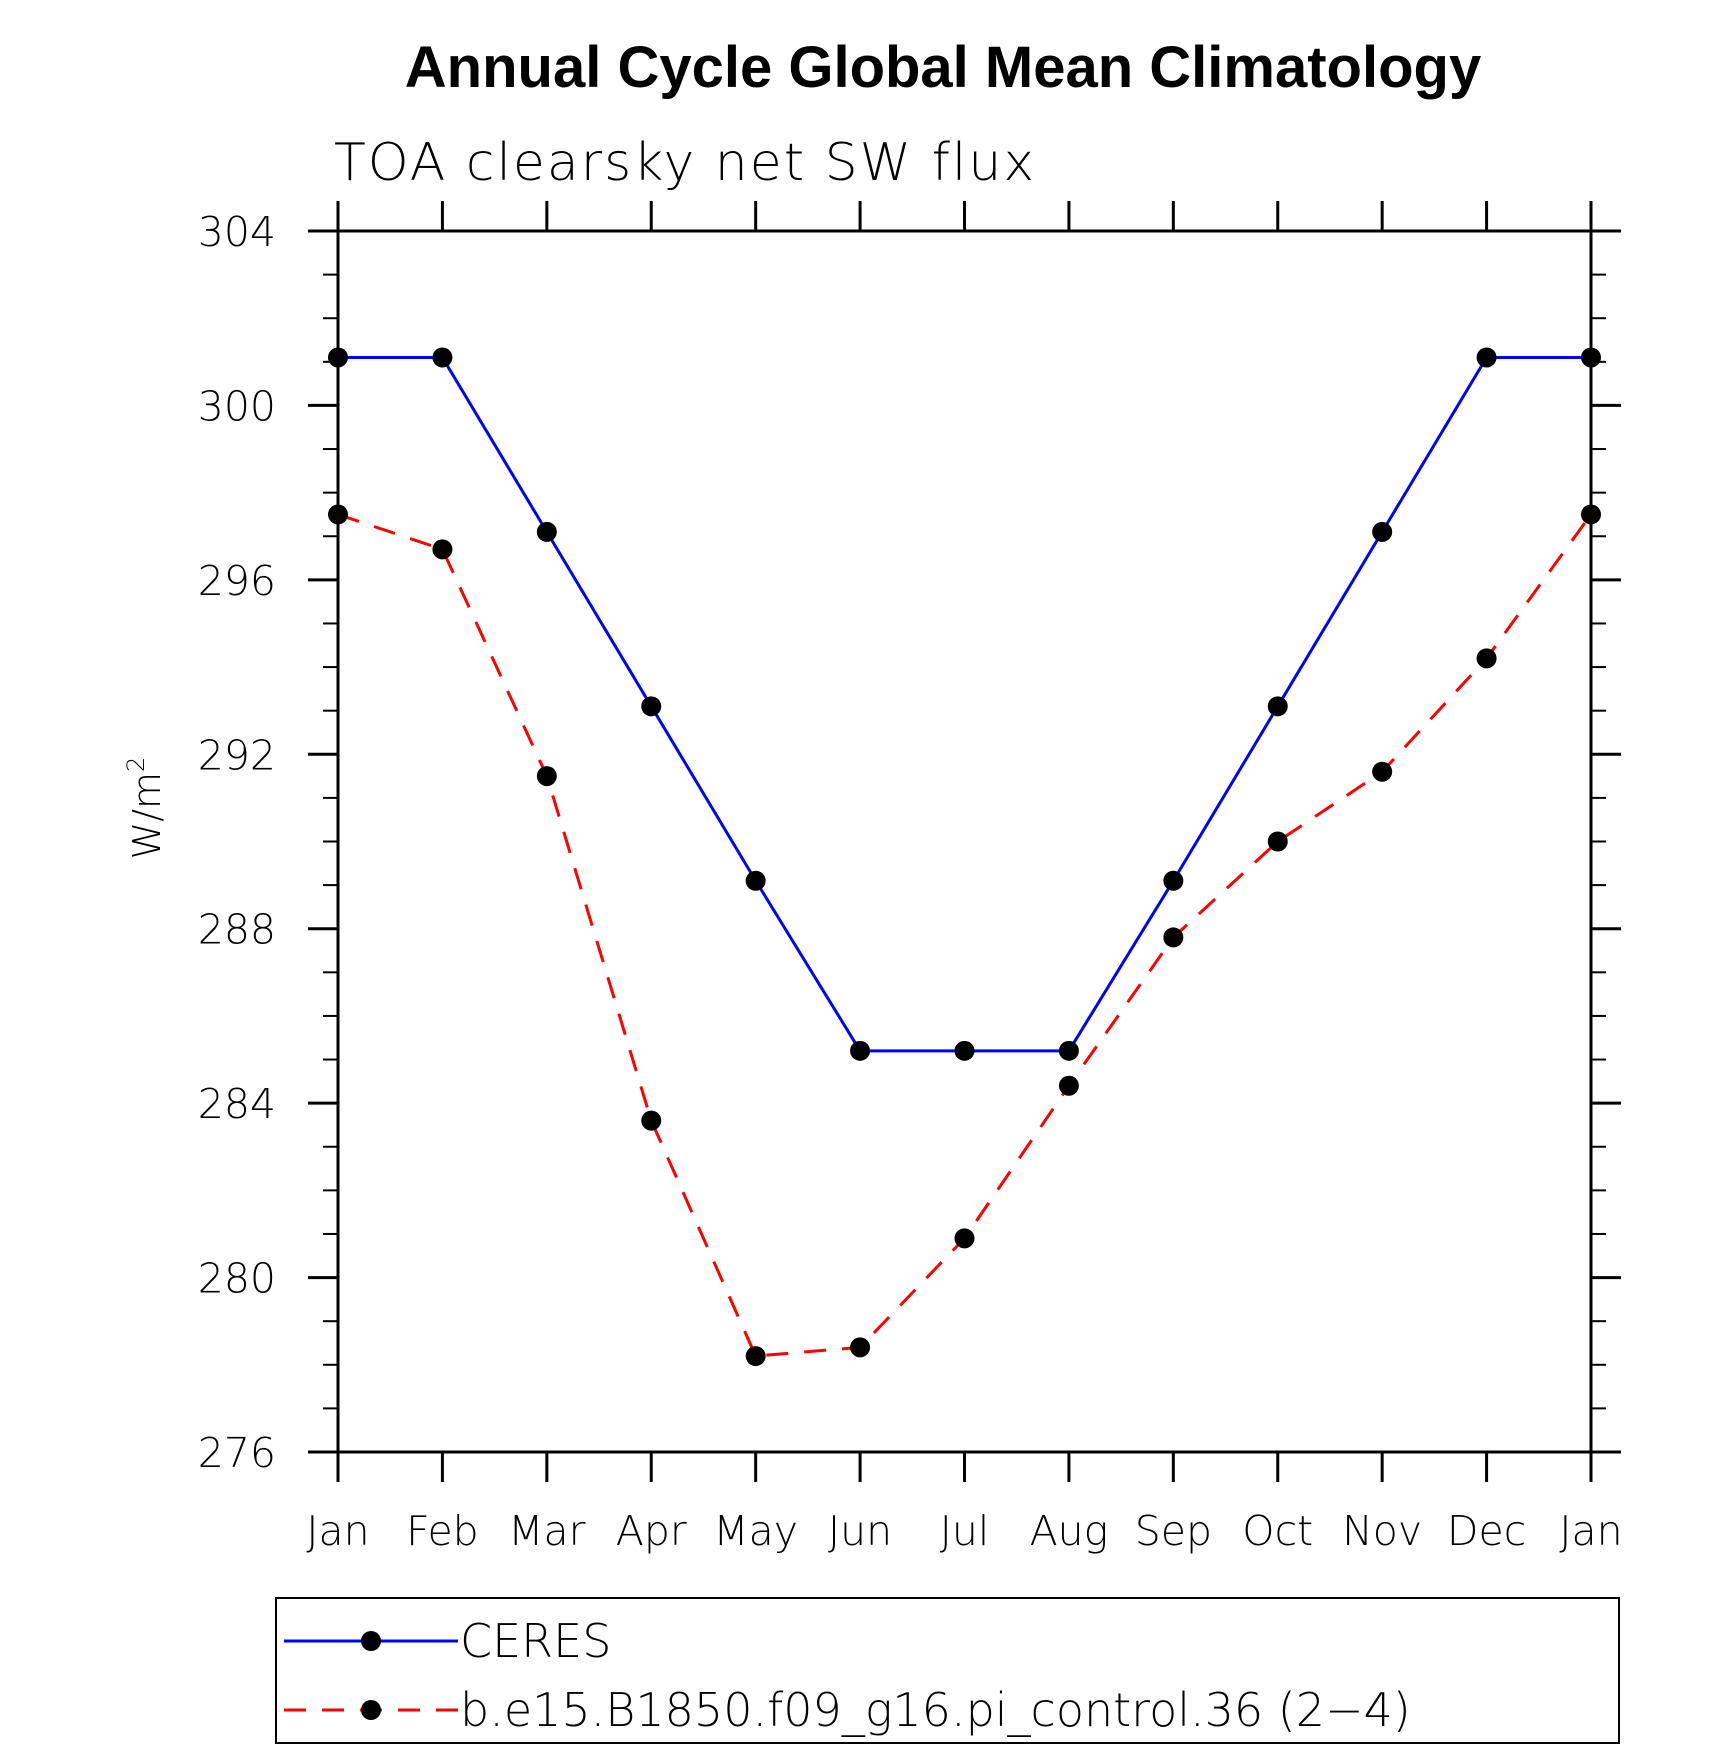  I want to click on y-axis-label-superscript: 2, so click(136, 764).